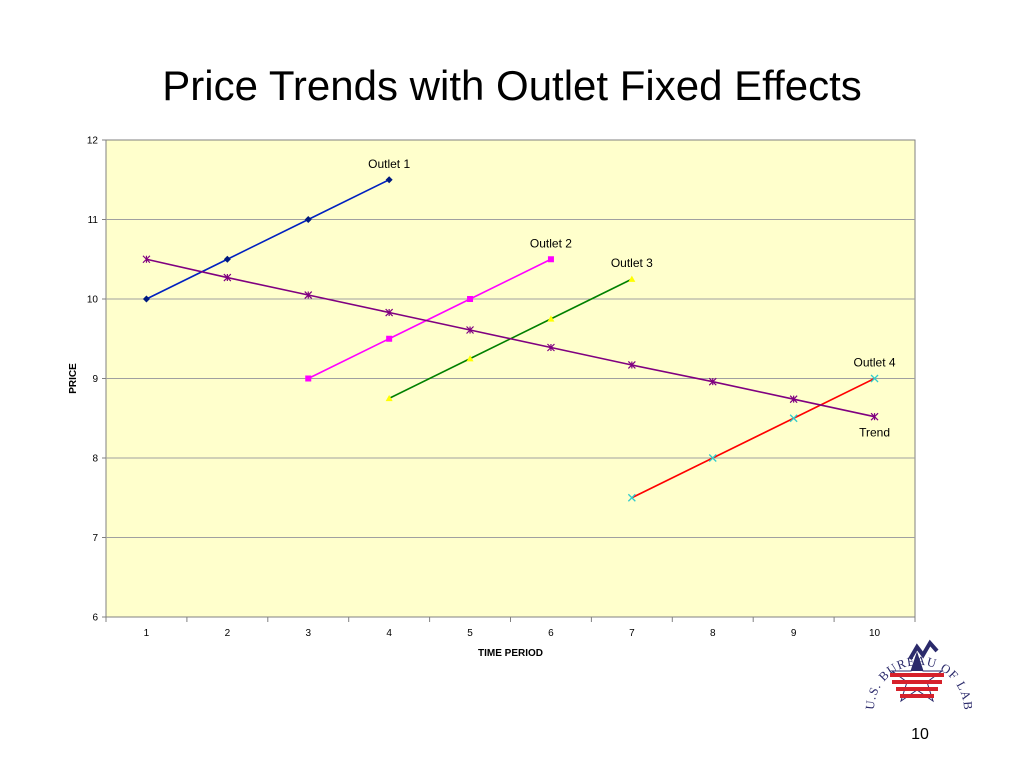  I want to click on y-tick-label: 12, so click(93, 141).